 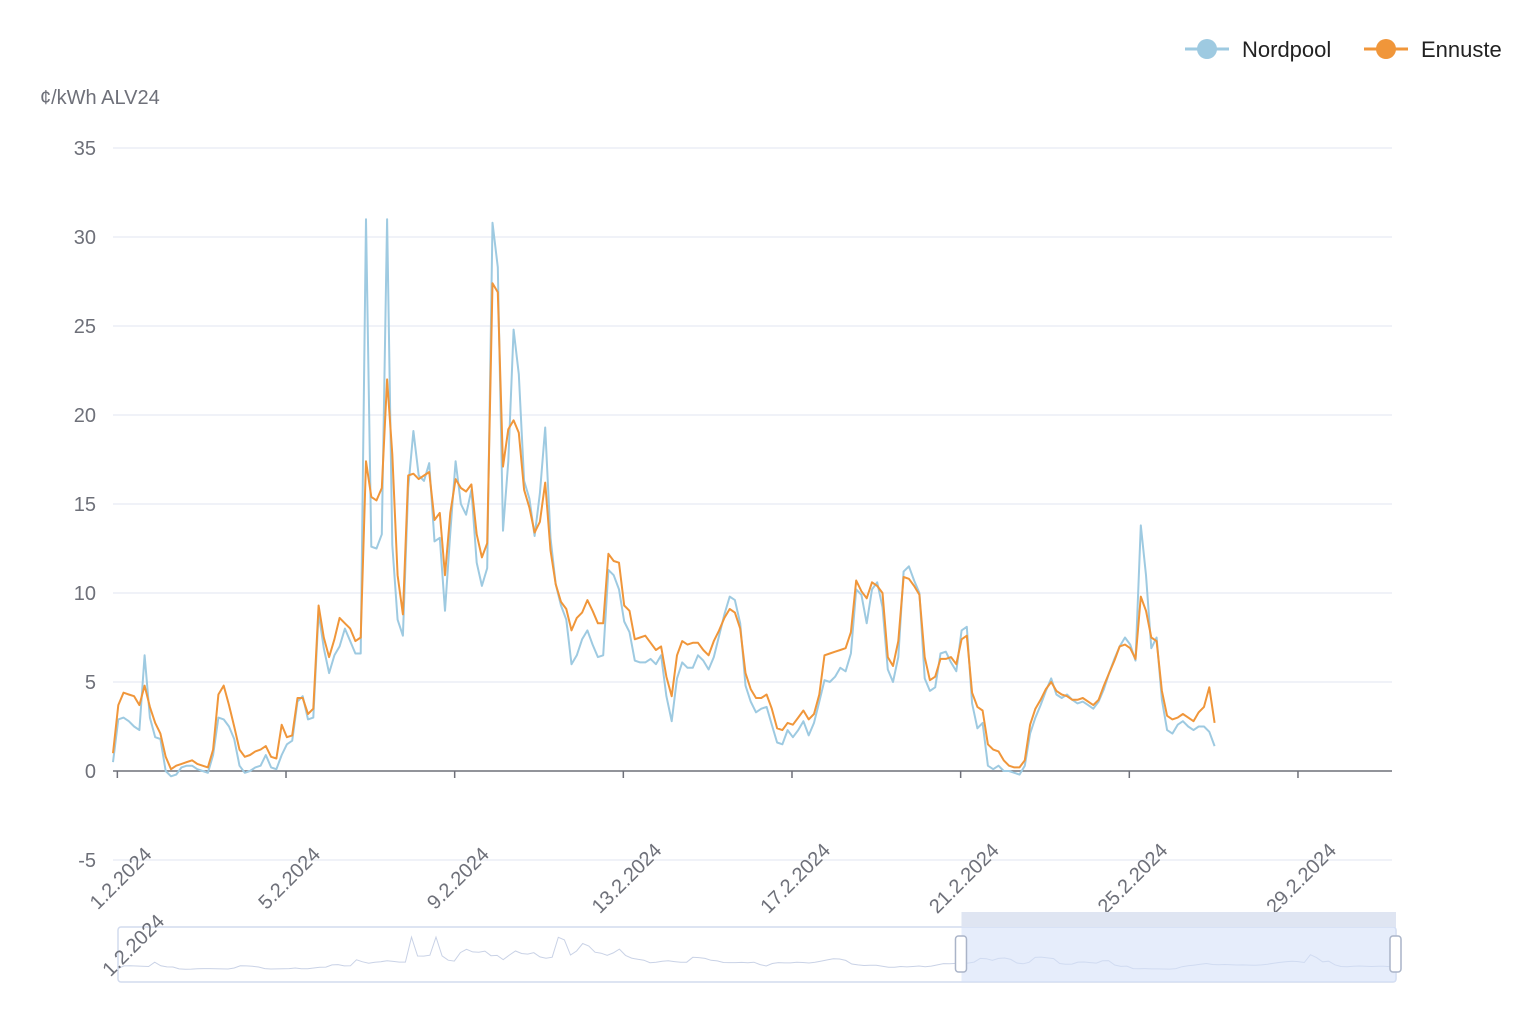 What do you see at coordinates (85, 149) in the screenshot?
I see `y-tick-label: 35` at bounding box center [85, 149].